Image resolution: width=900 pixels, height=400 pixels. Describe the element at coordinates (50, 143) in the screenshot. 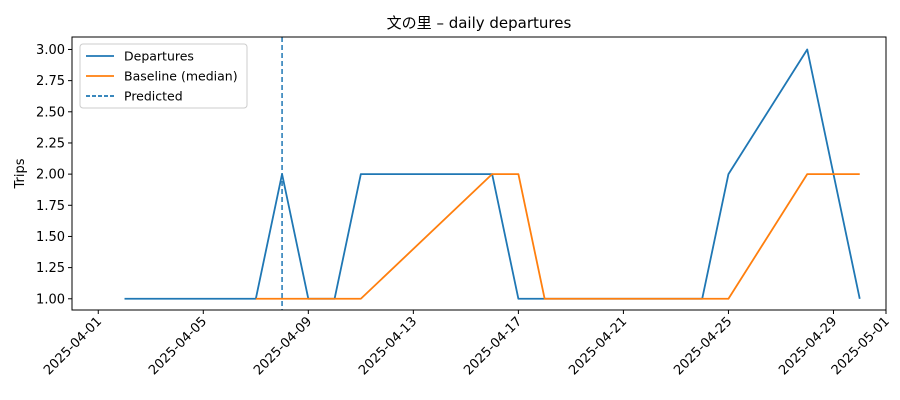

I see `y-tick-label: 2.25` at that location.